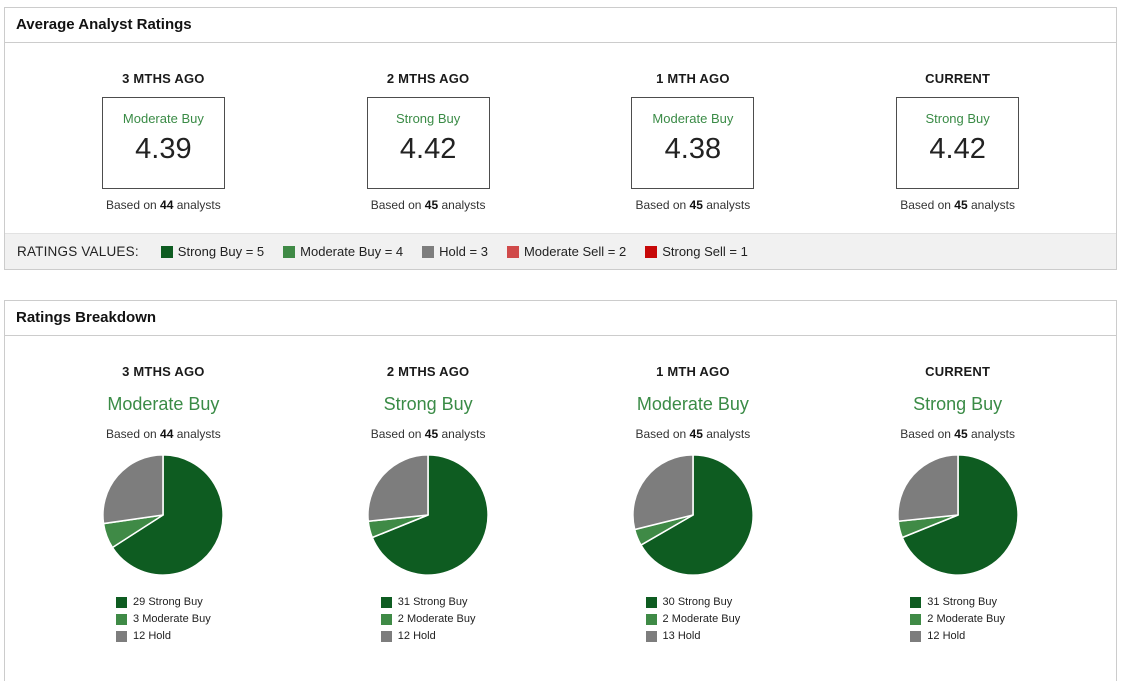  I want to click on pie-legend-text: 13 Hold, so click(681, 636).